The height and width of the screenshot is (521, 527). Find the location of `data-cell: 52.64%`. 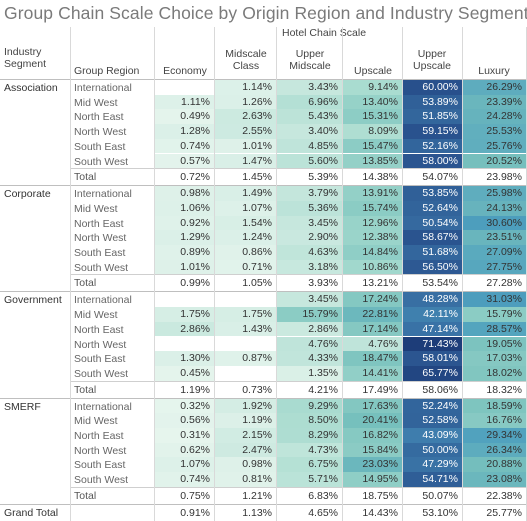

data-cell: 52.64% is located at coordinates (432, 208).